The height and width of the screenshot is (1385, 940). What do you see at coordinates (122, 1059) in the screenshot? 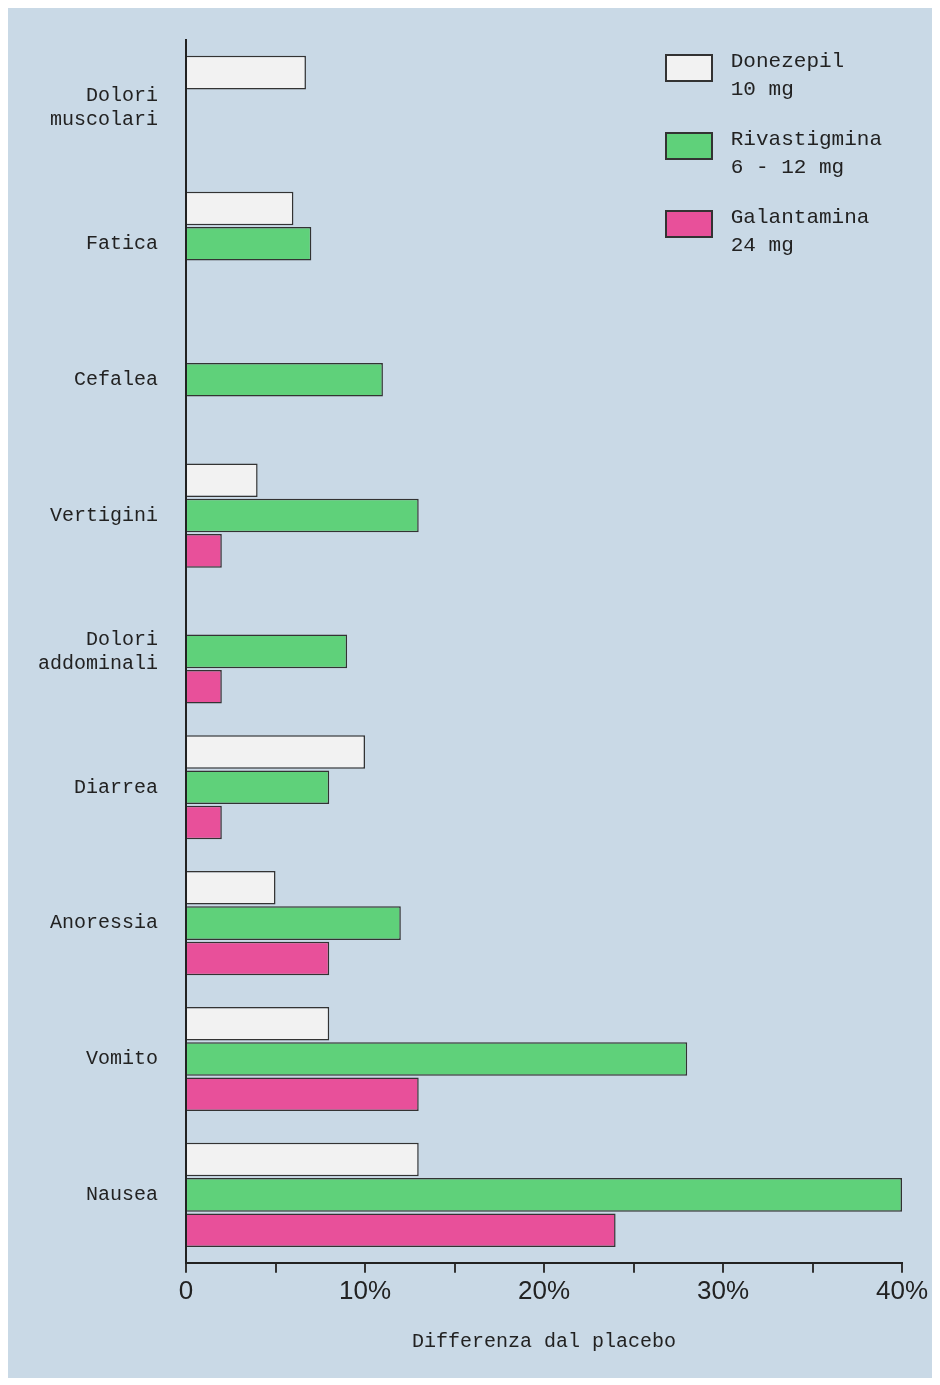
I see `y-tick-label: Vomito` at bounding box center [122, 1059].